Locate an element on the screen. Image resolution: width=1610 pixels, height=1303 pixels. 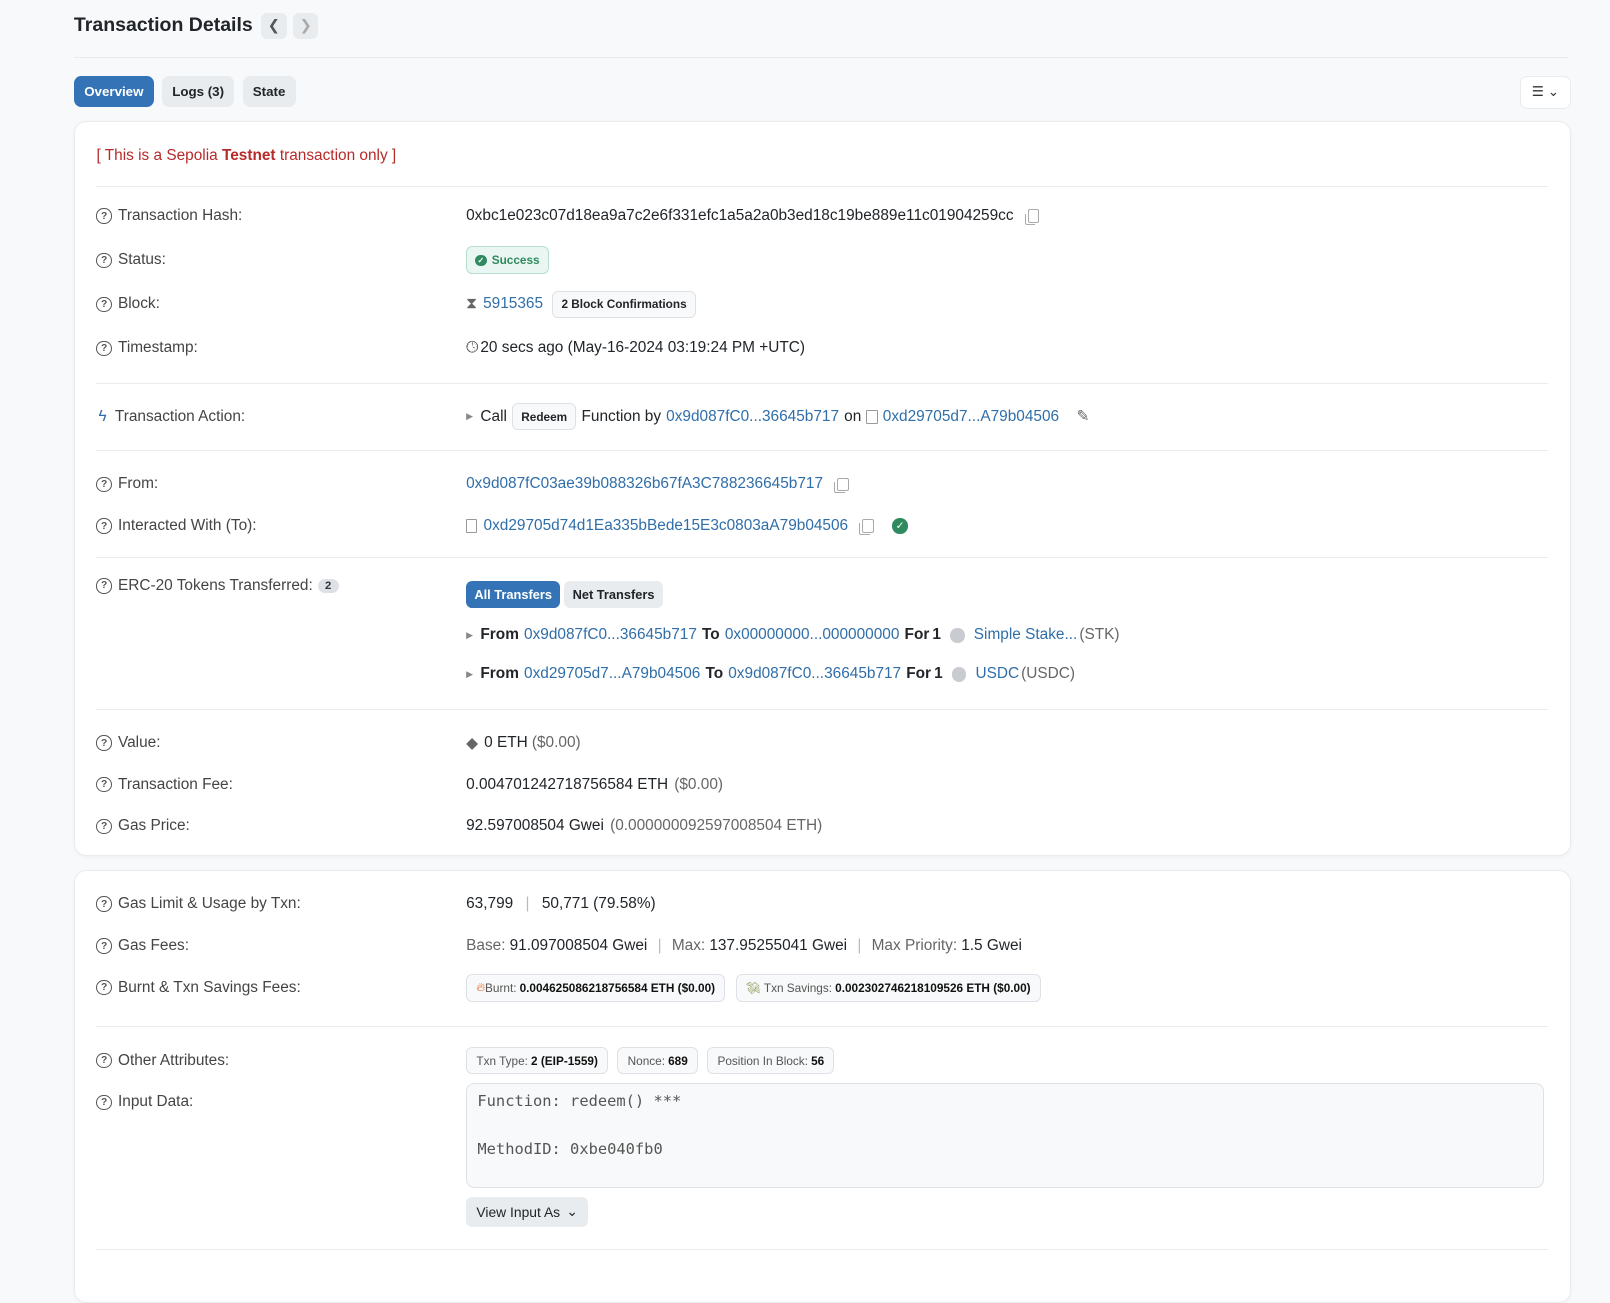
eth-icon: ◆ is located at coordinates (472, 743).